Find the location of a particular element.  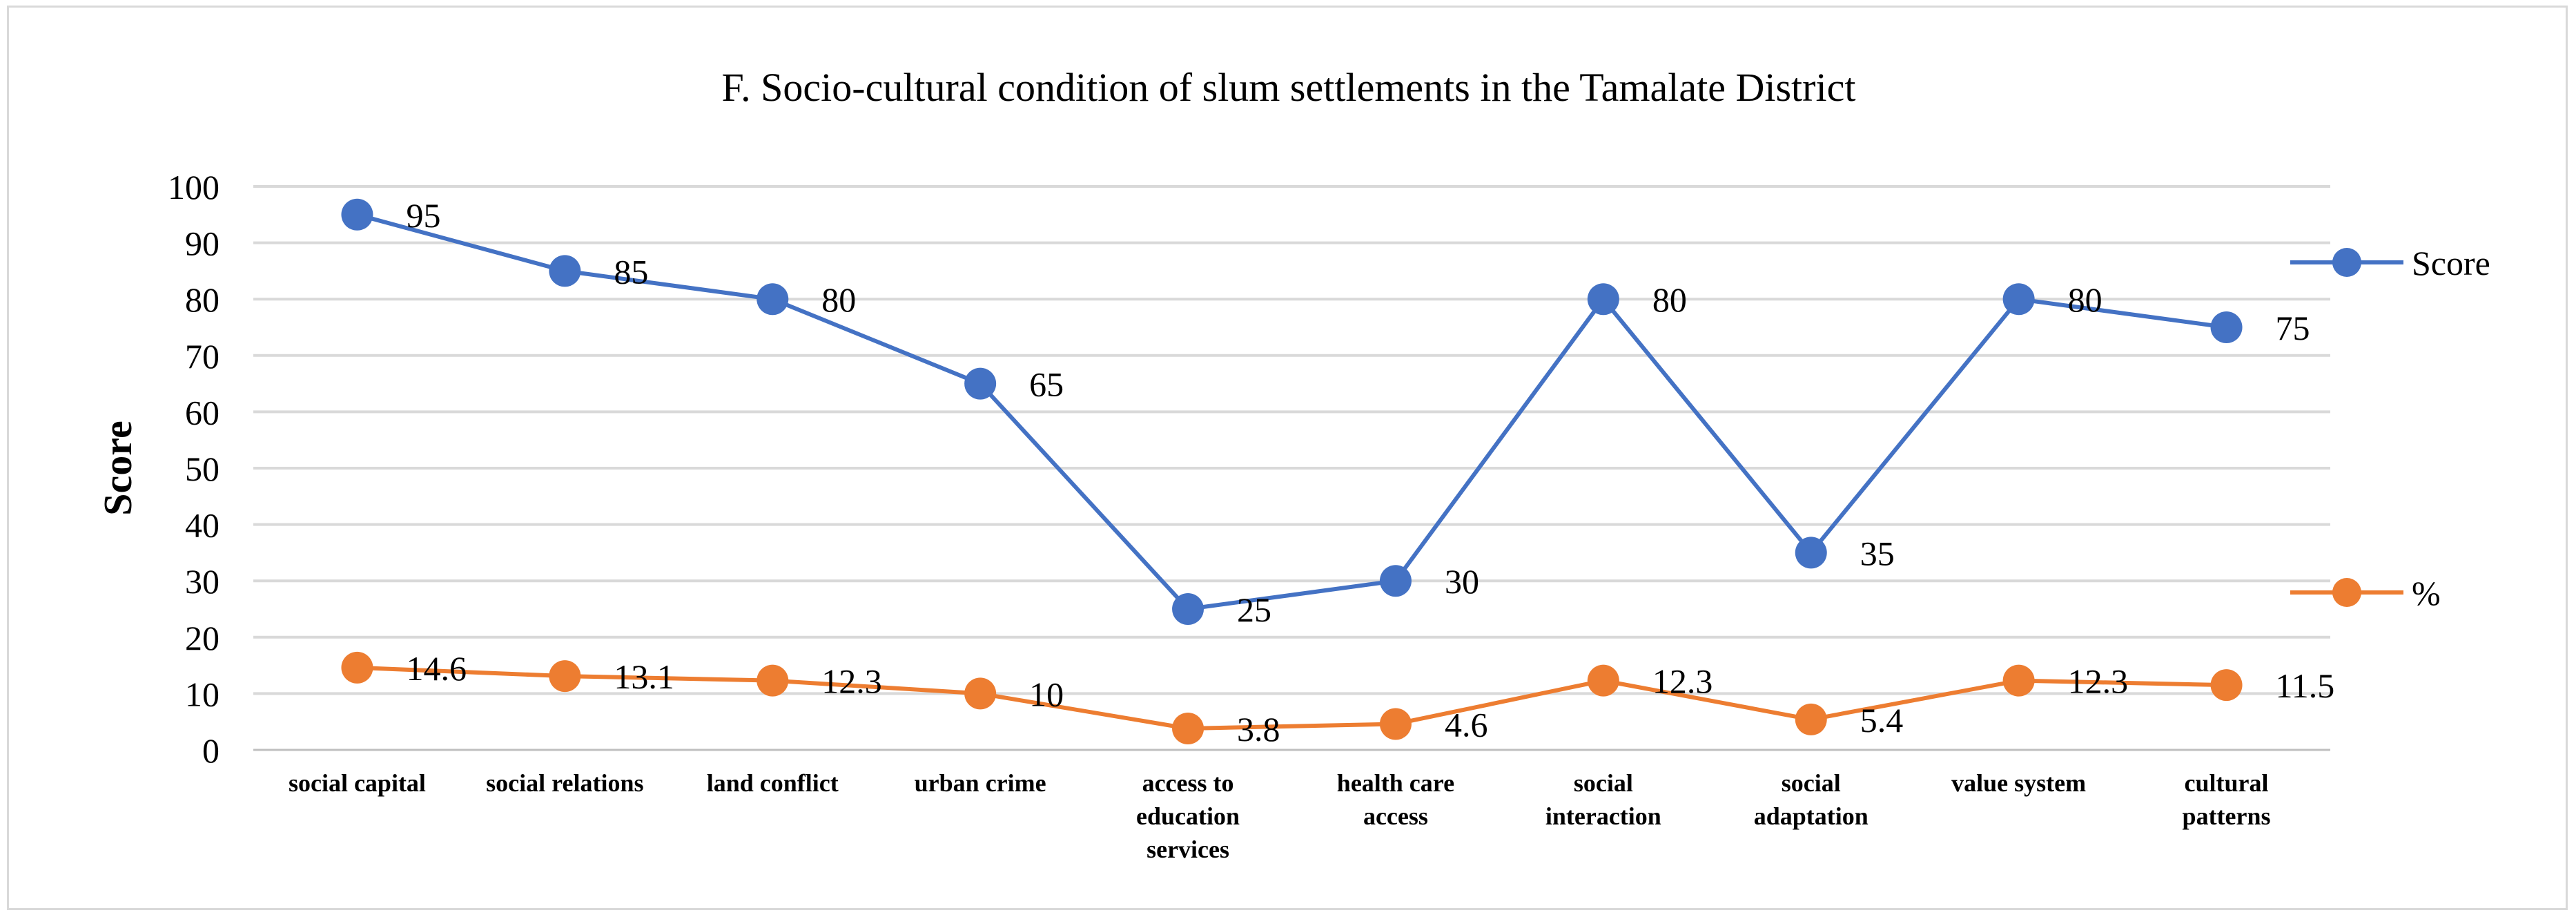

y-tick-label: 90 is located at coordinates (202, 243).